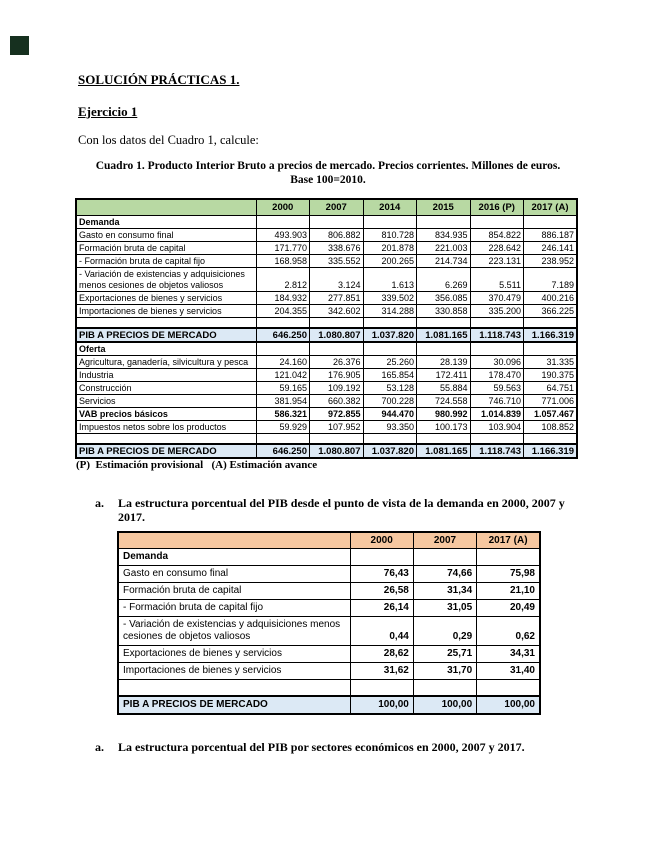  I want to click on year-column-header: 2016 (P), so click(496, 207).